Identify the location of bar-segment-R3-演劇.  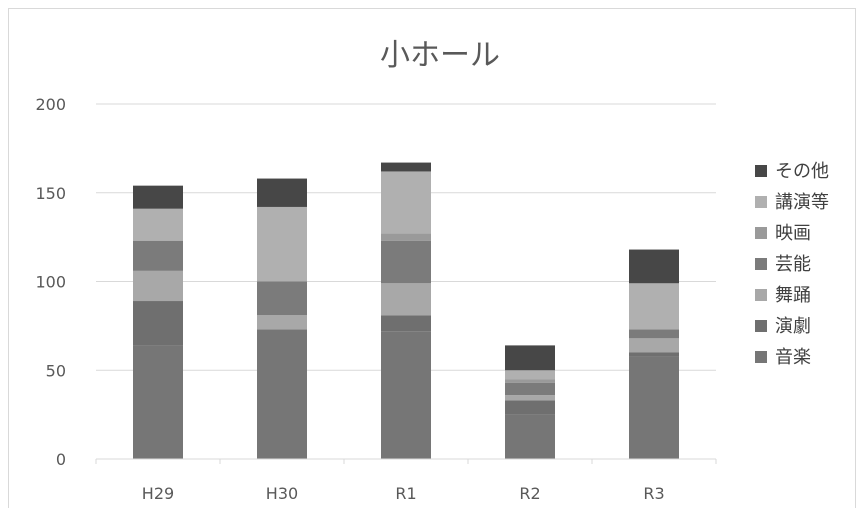
(654, 354).